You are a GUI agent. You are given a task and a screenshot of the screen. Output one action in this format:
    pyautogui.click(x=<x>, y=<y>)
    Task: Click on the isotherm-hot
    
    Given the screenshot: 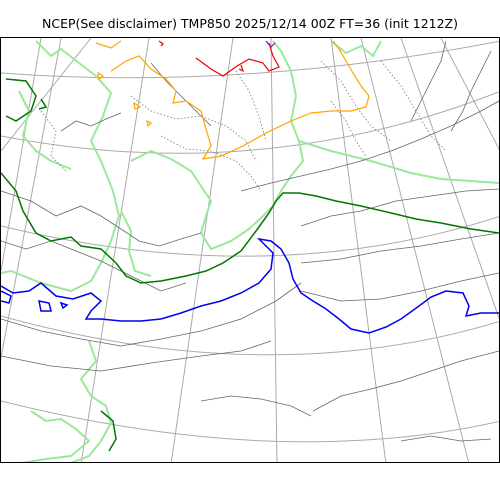 What is the action you would take?
    pyautogui.click(x=219, y=58)
    